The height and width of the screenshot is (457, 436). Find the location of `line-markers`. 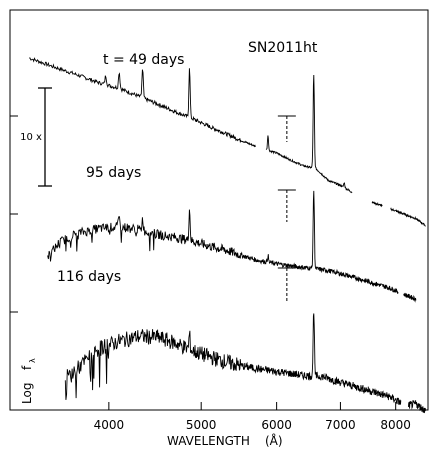

line-markers is located at coordinates (286, 208).